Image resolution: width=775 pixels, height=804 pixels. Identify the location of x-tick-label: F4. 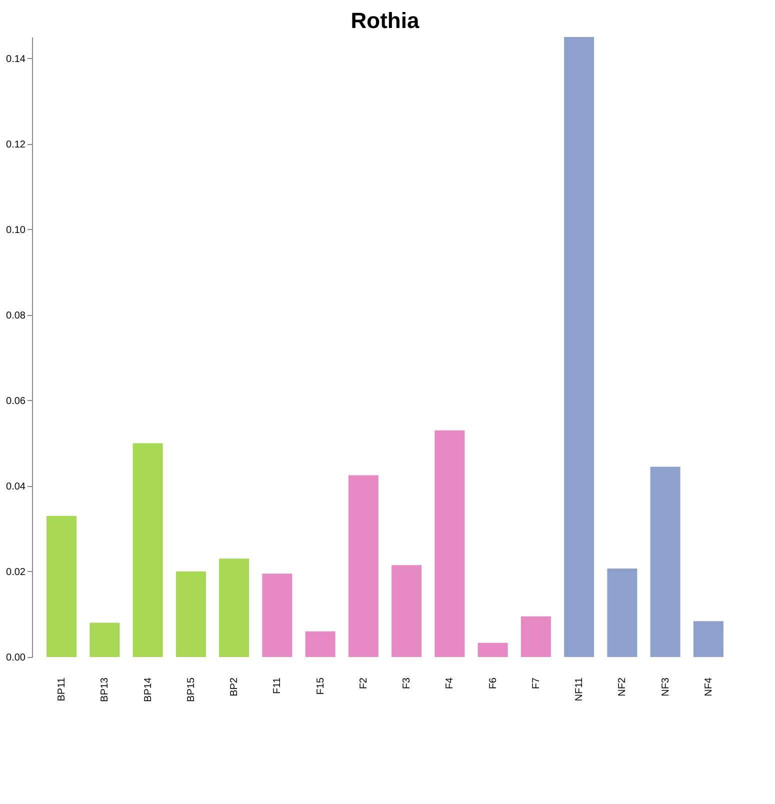
(450, 683).